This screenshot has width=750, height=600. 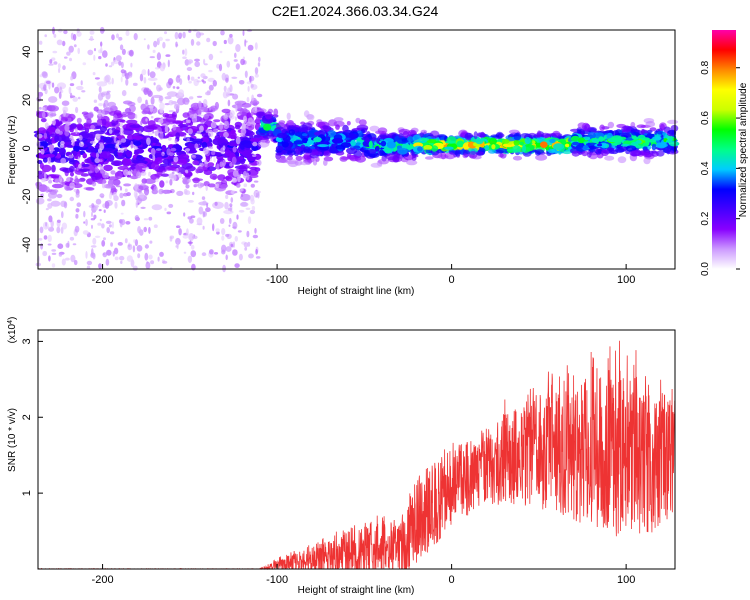 I want to click on snr-y-label: SNR (10 * v/v), so click(x=12, y=440).